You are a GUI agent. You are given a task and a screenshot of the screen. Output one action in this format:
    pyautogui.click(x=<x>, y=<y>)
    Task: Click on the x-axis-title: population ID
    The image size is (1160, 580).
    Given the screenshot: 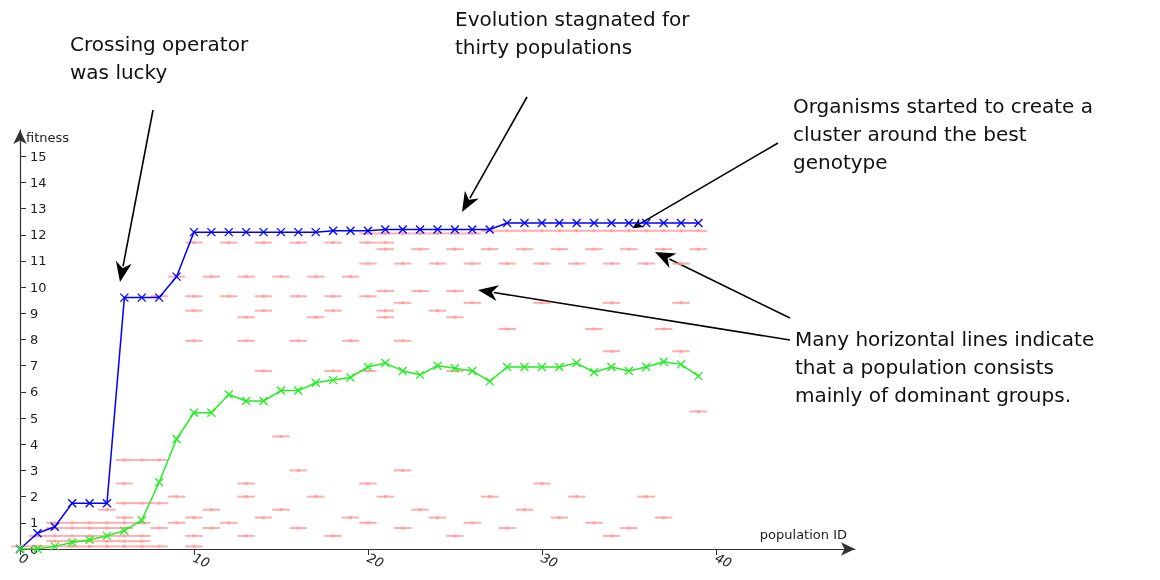 What is the action you would take?
    pyautogui.click(x=803, y=534)
    